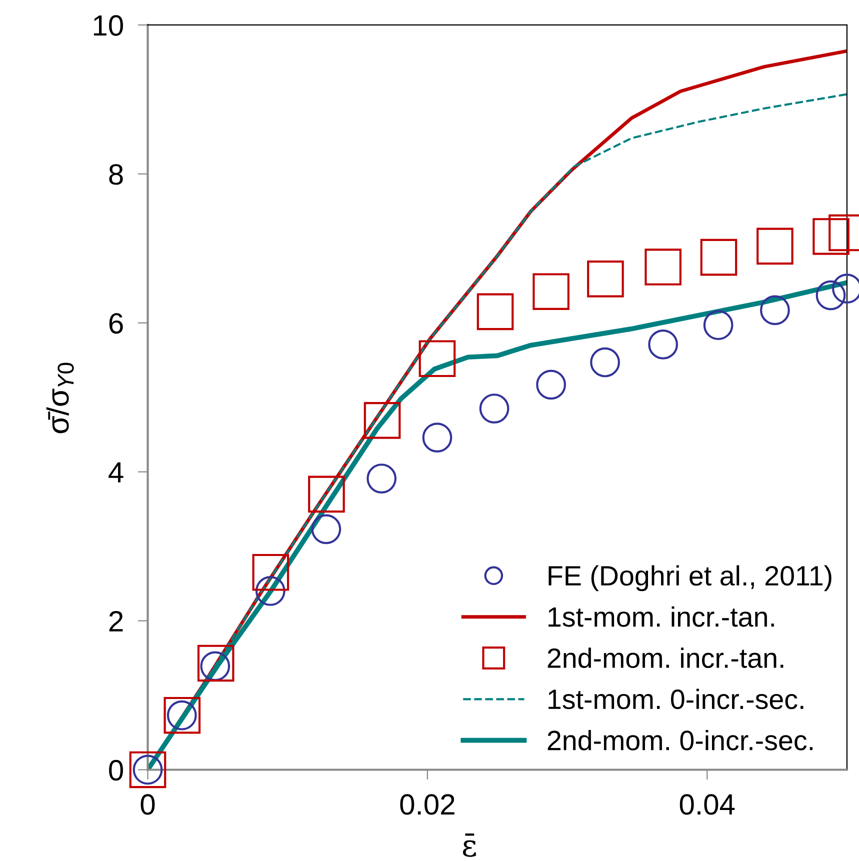 This screenshot has width=859, height=861. I want to click on y-tick-label: 10, so click(108, 25).